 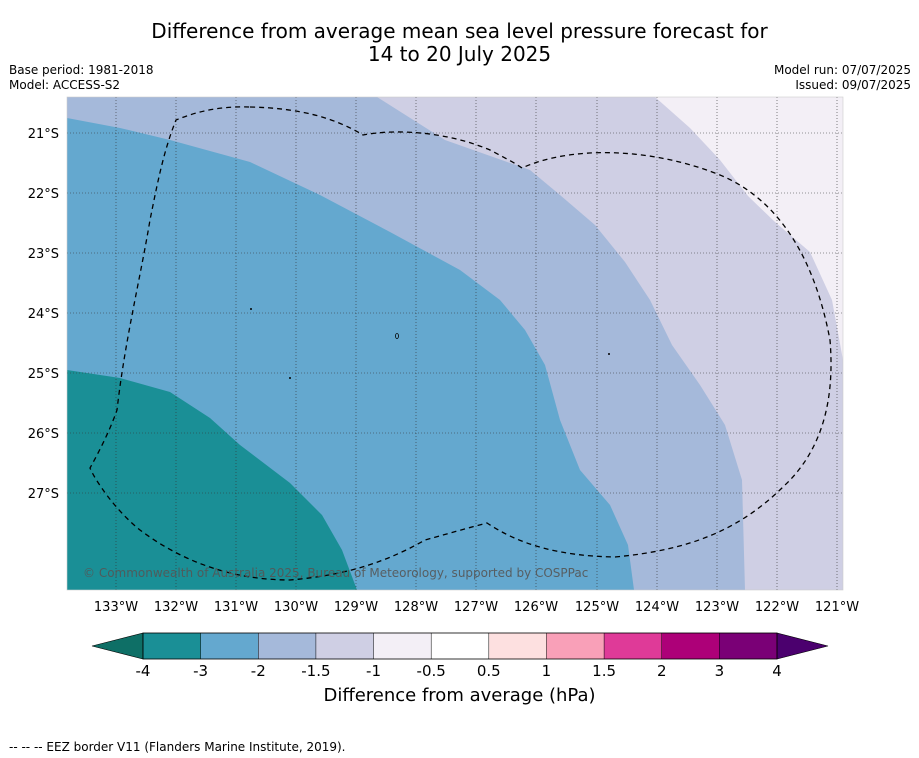 I want to click on lat-label: 25°S, so click(x=43, y=374).